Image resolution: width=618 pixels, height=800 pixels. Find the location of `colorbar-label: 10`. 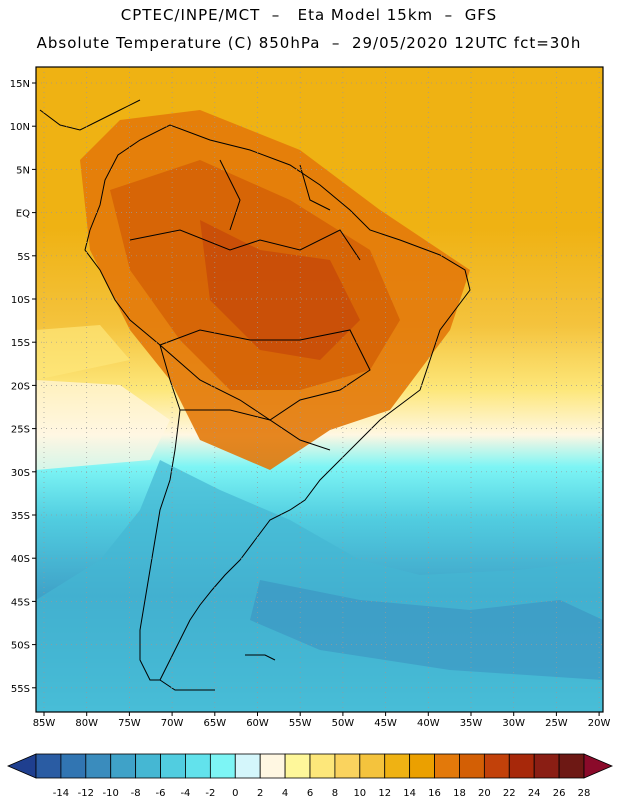

colorbar-label: 10 is located at coordinates (359, 793).